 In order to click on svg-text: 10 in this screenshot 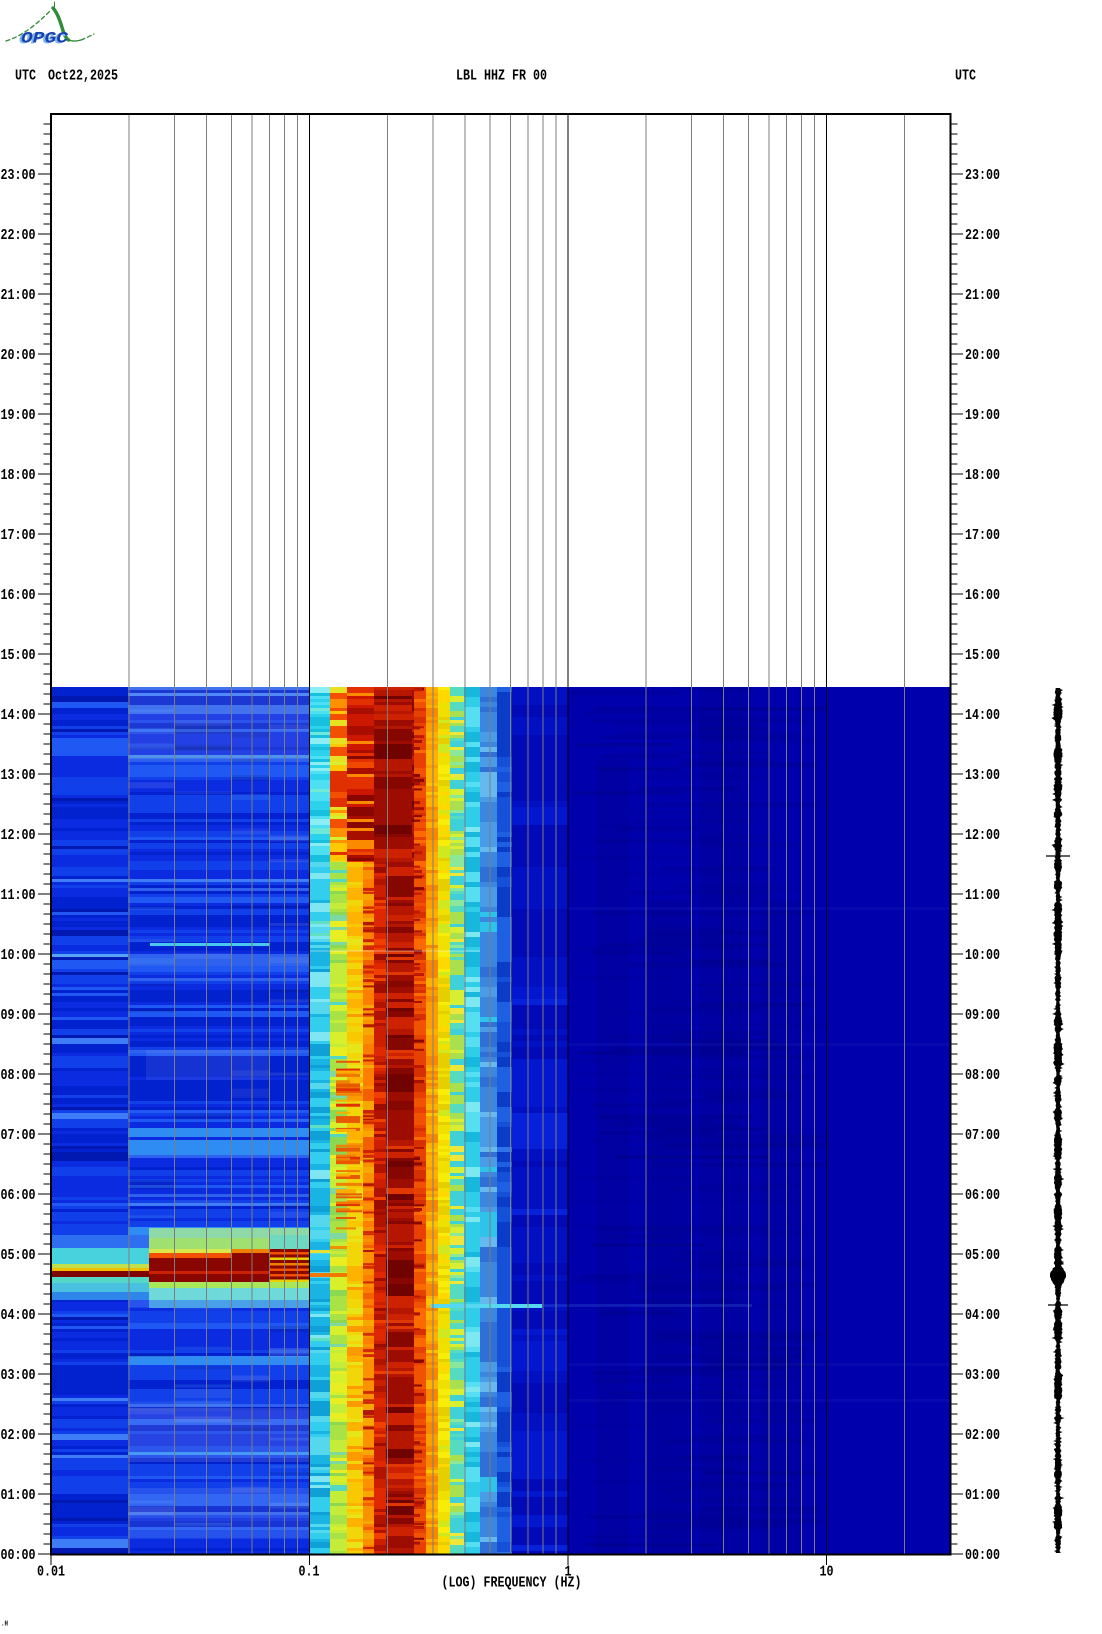, I will do `click(827, 1572)`.